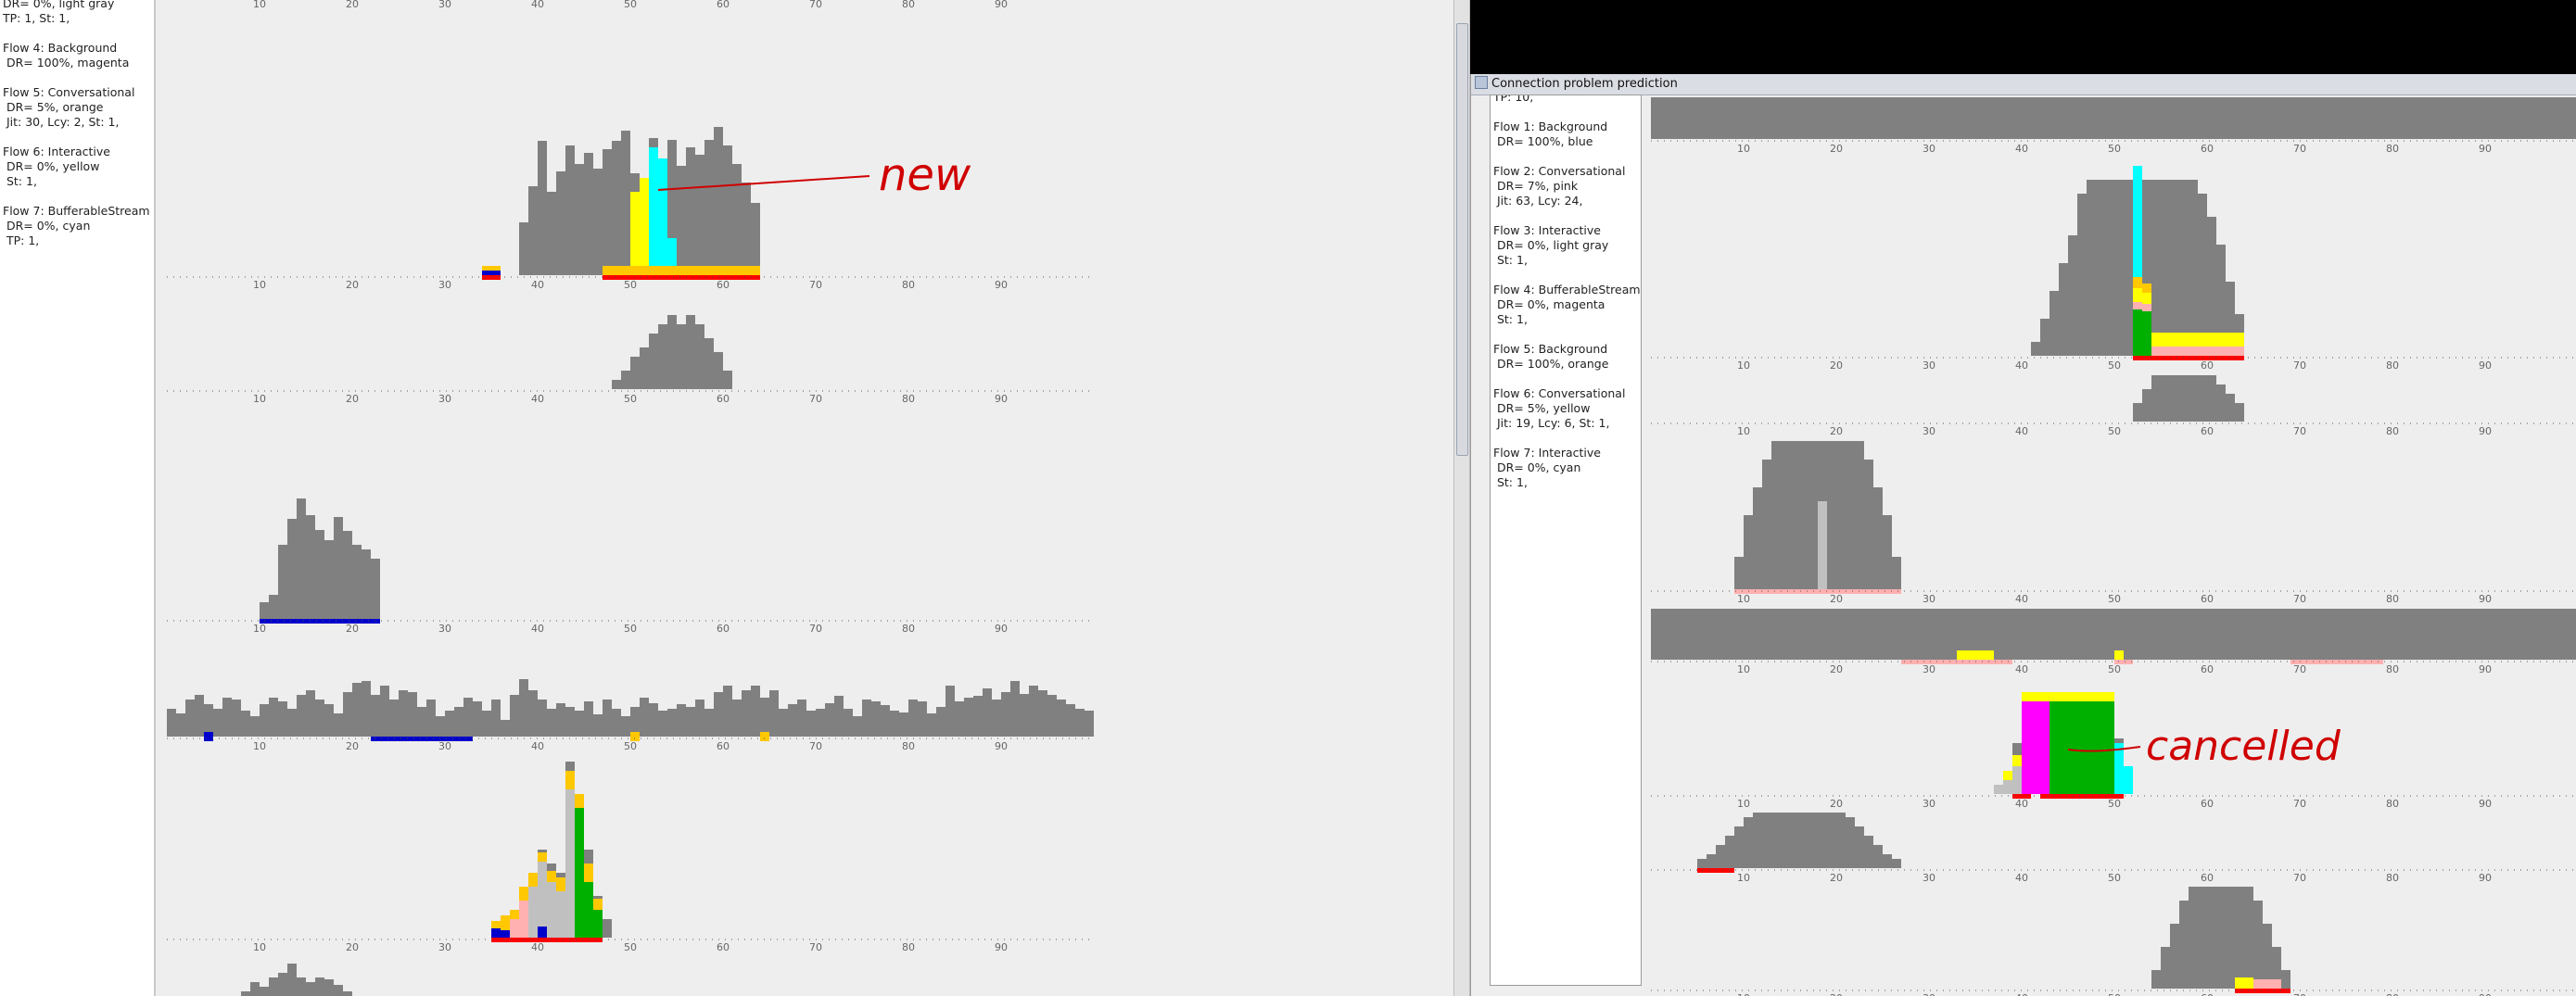 This screenshot has width=2576, height=996. Describe the element at coordinates (1510, 482) in the screenshot. I see `right-flow-line: St: 1,` at that location.